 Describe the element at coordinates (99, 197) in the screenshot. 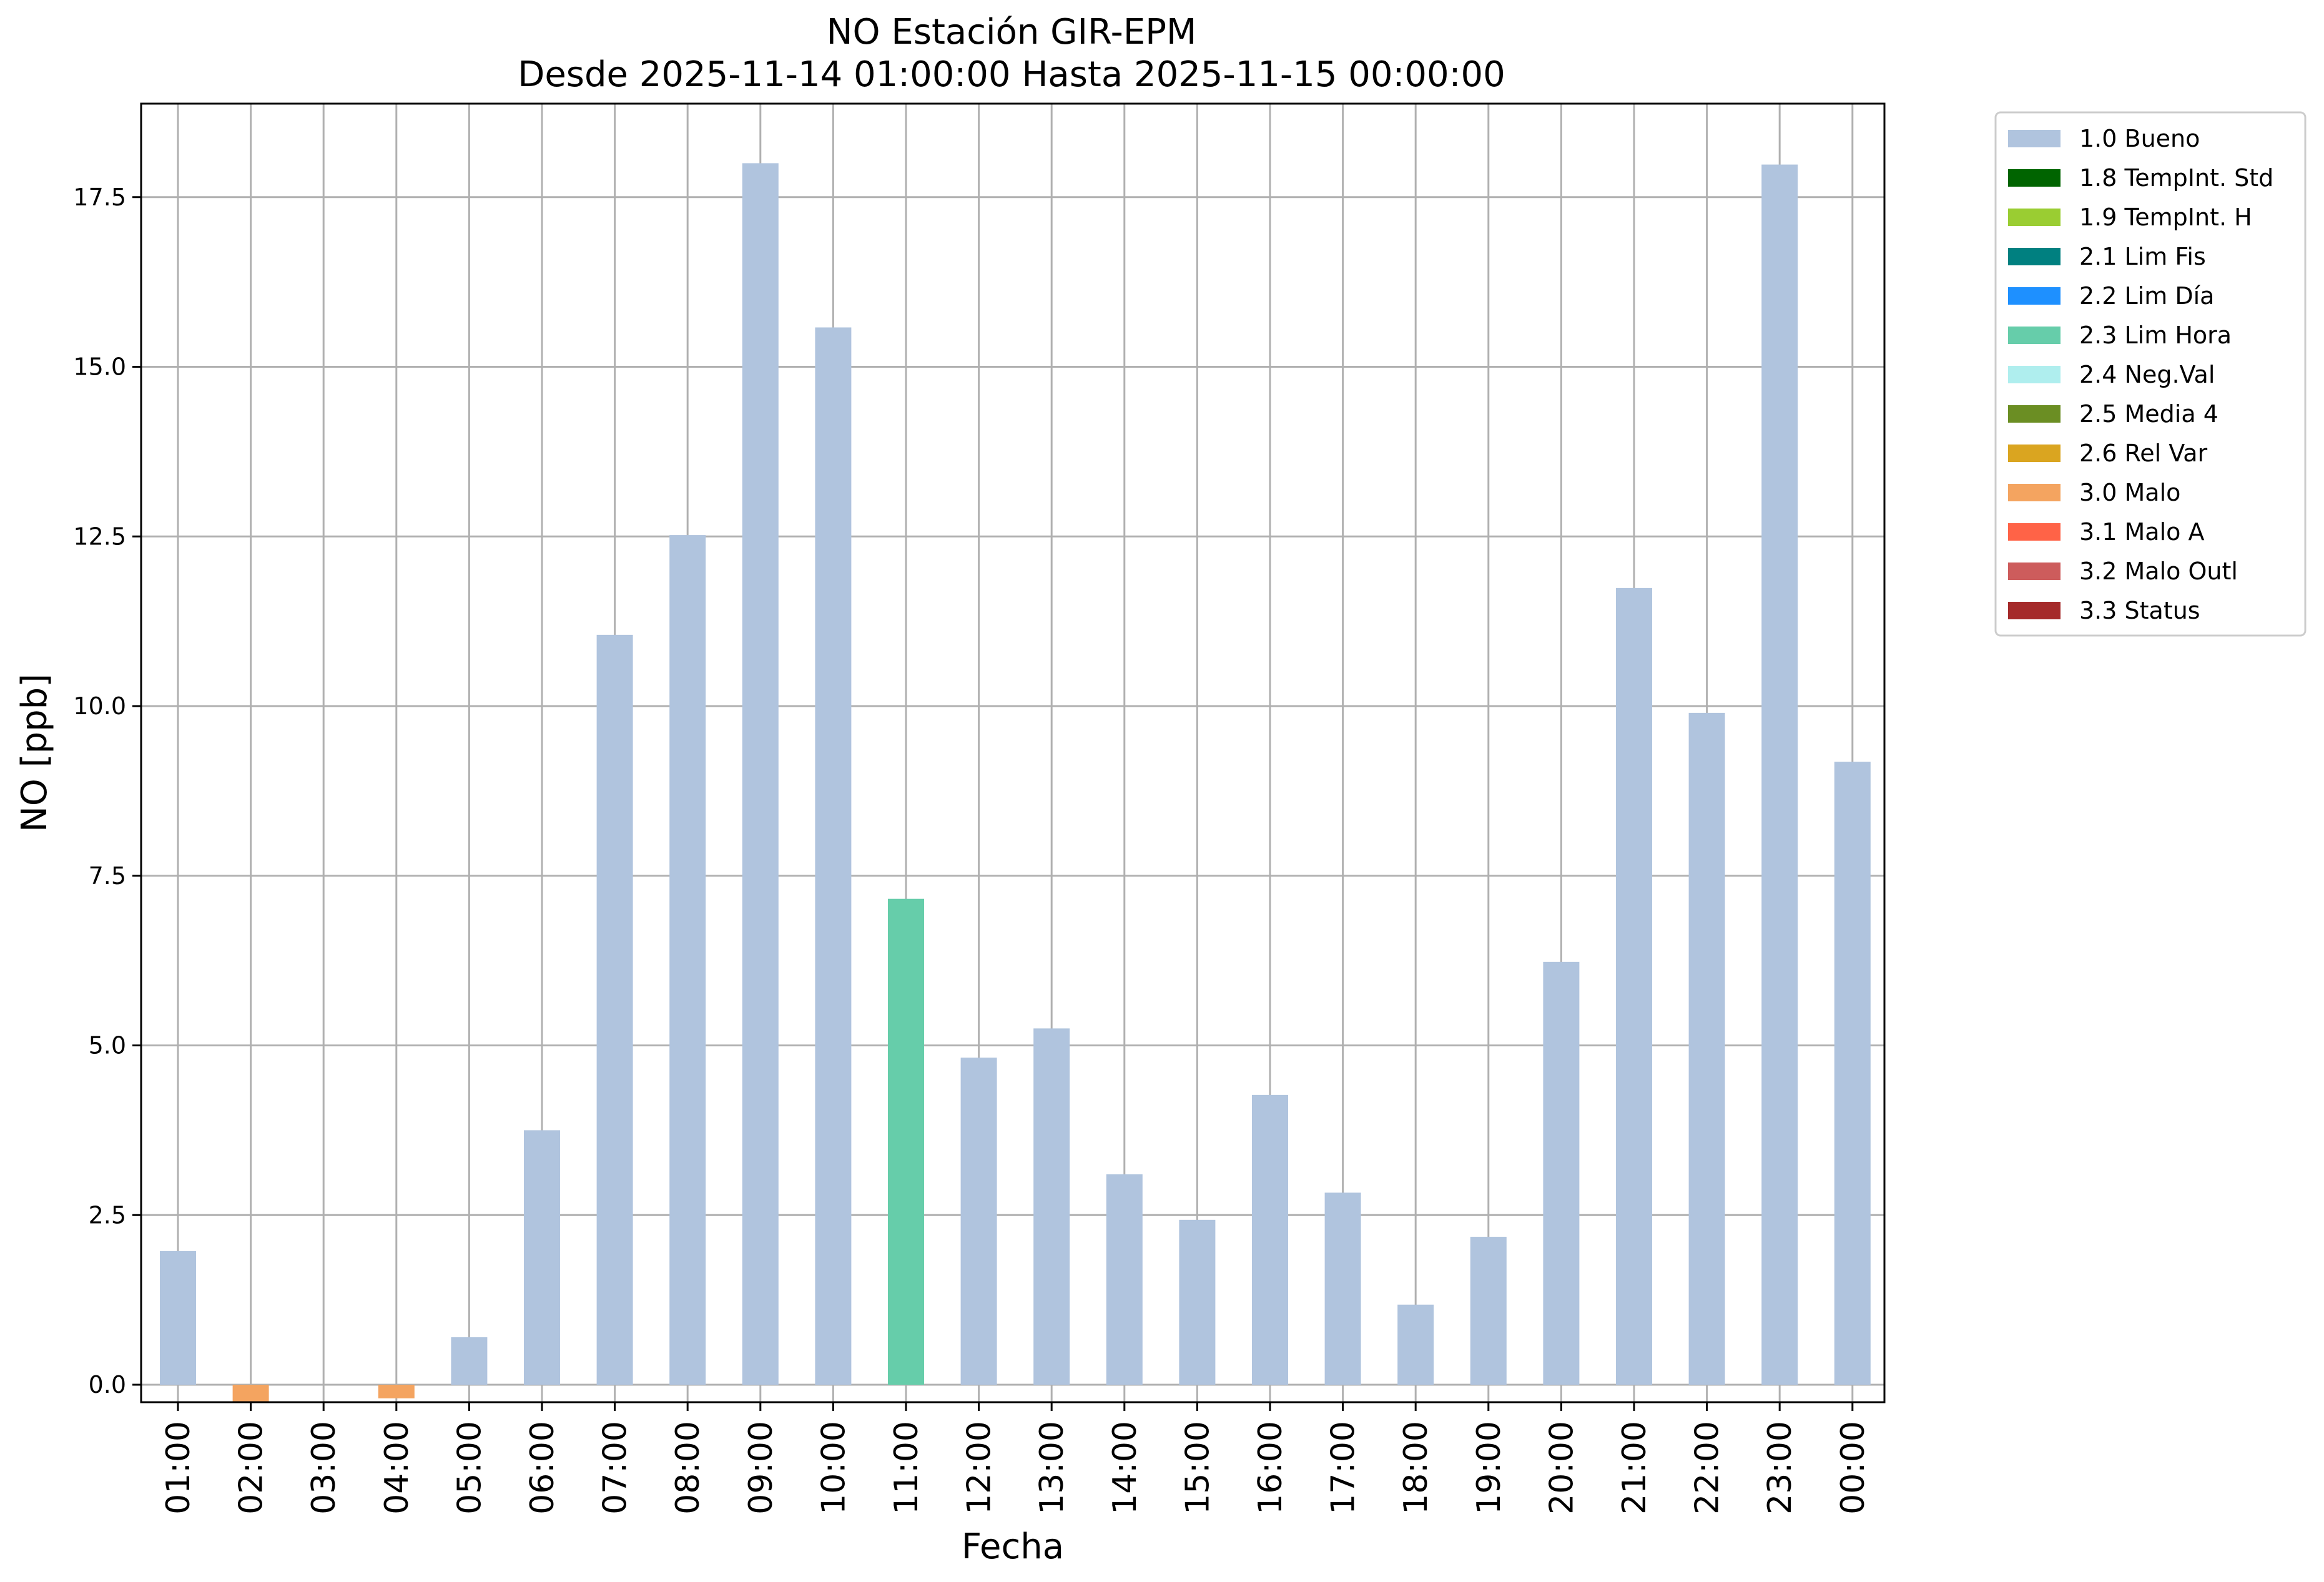

I see `y-tick-label: 17.5` at that location.